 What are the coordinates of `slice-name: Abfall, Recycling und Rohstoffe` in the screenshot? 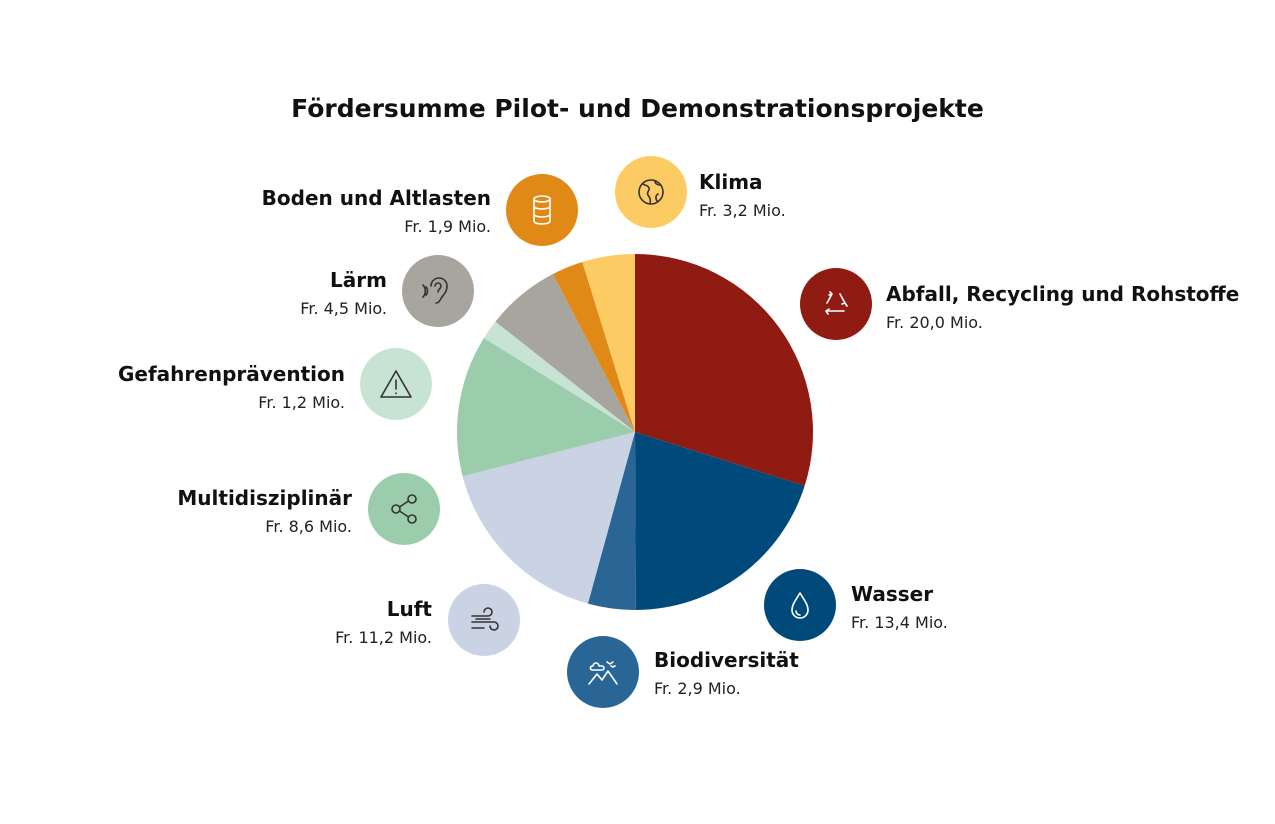 It's located at (1063, 294).